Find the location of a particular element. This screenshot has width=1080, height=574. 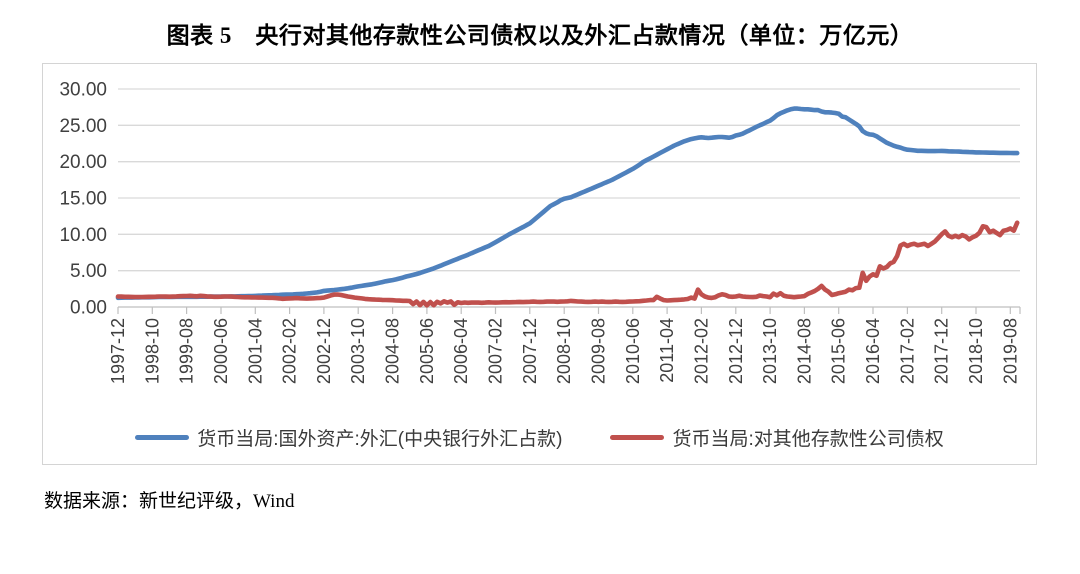

x-tick-label: 2006-04 is located at coordinates (461, 351).